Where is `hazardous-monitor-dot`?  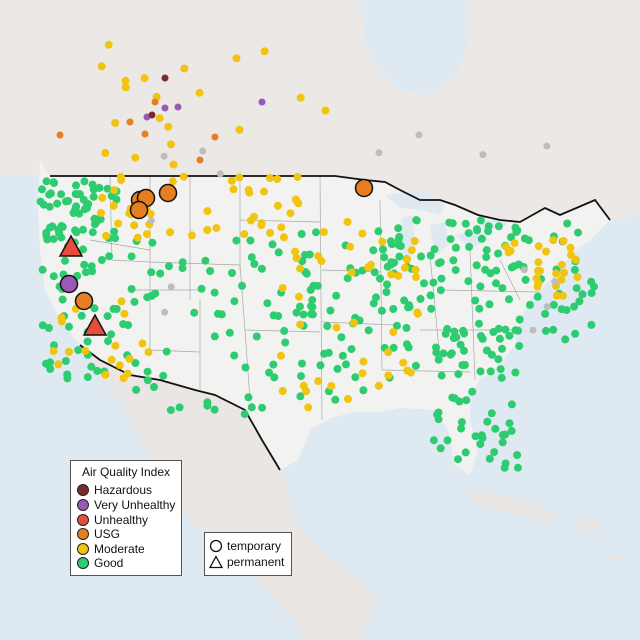 hazardous-monitor-dot is located at coordinates (165, 78).